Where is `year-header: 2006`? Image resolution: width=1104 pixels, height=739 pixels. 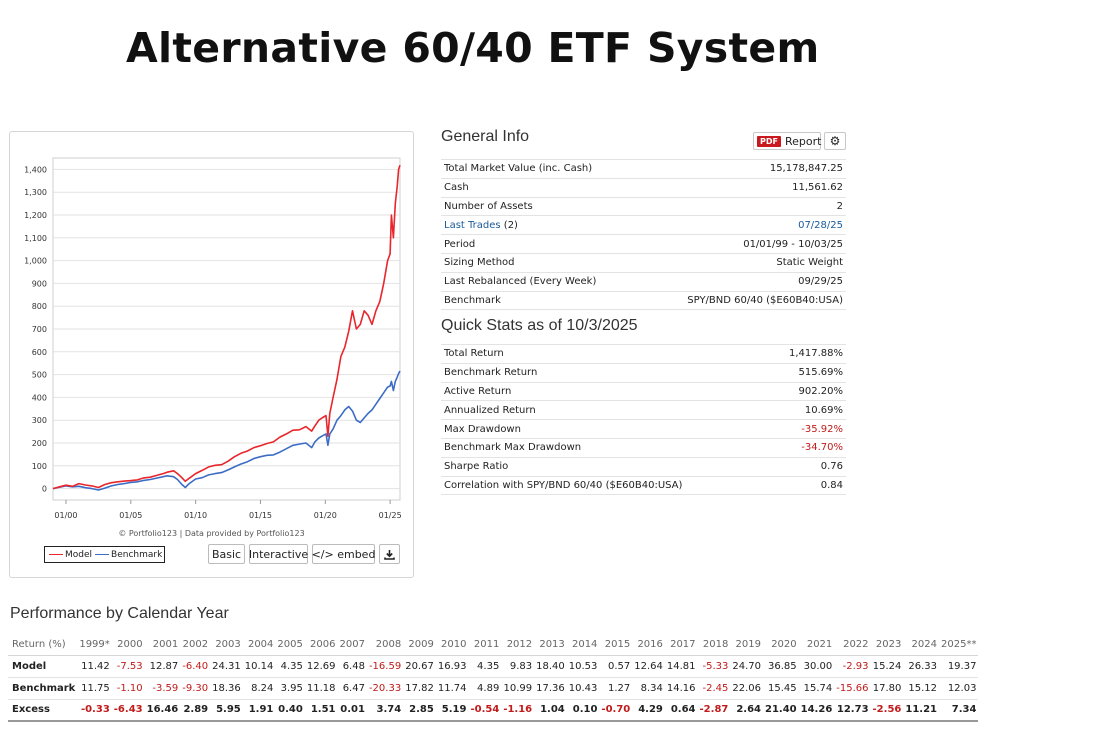
year-header: 2006 is located at coordinates (321, 645).